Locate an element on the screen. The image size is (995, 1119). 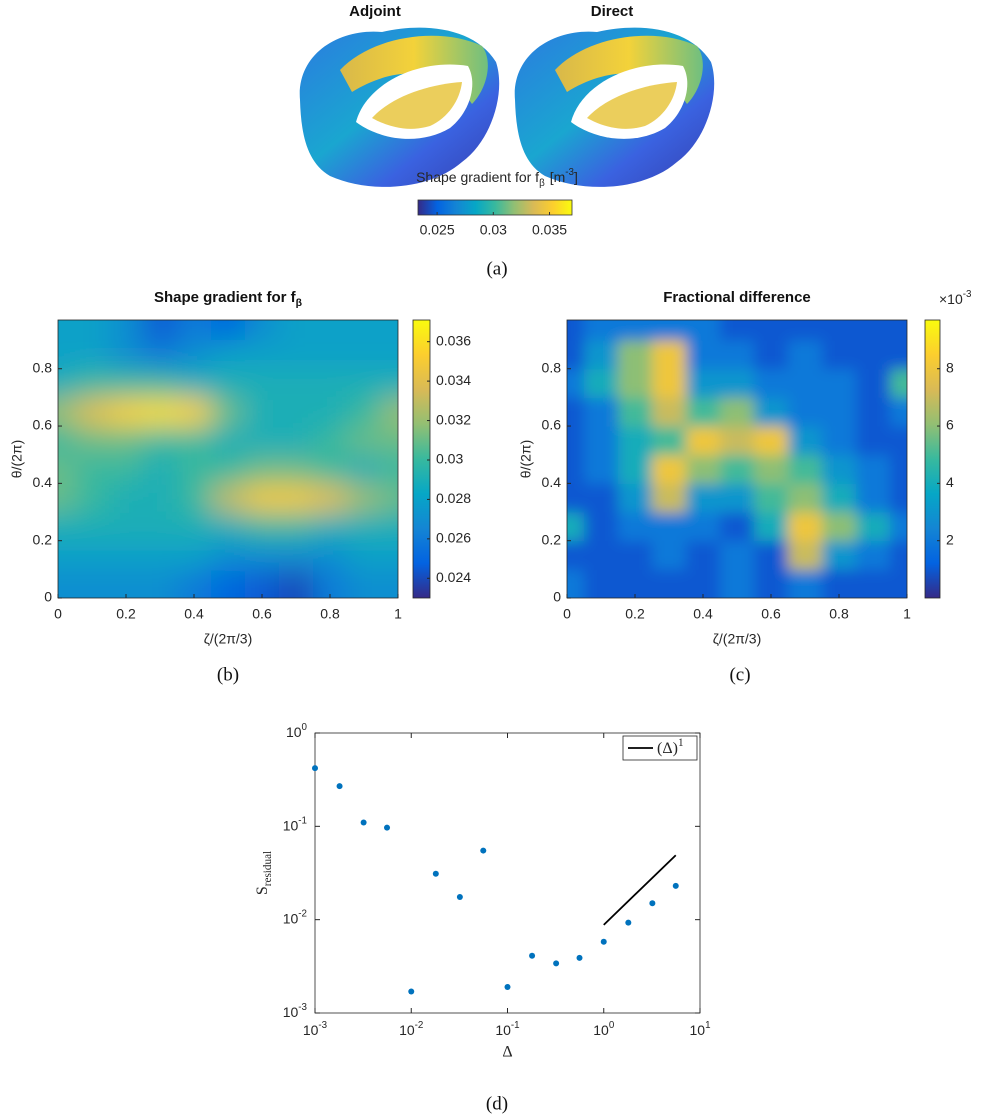
colorbar-tick-label: 6 is located at coordinates (950, 425).